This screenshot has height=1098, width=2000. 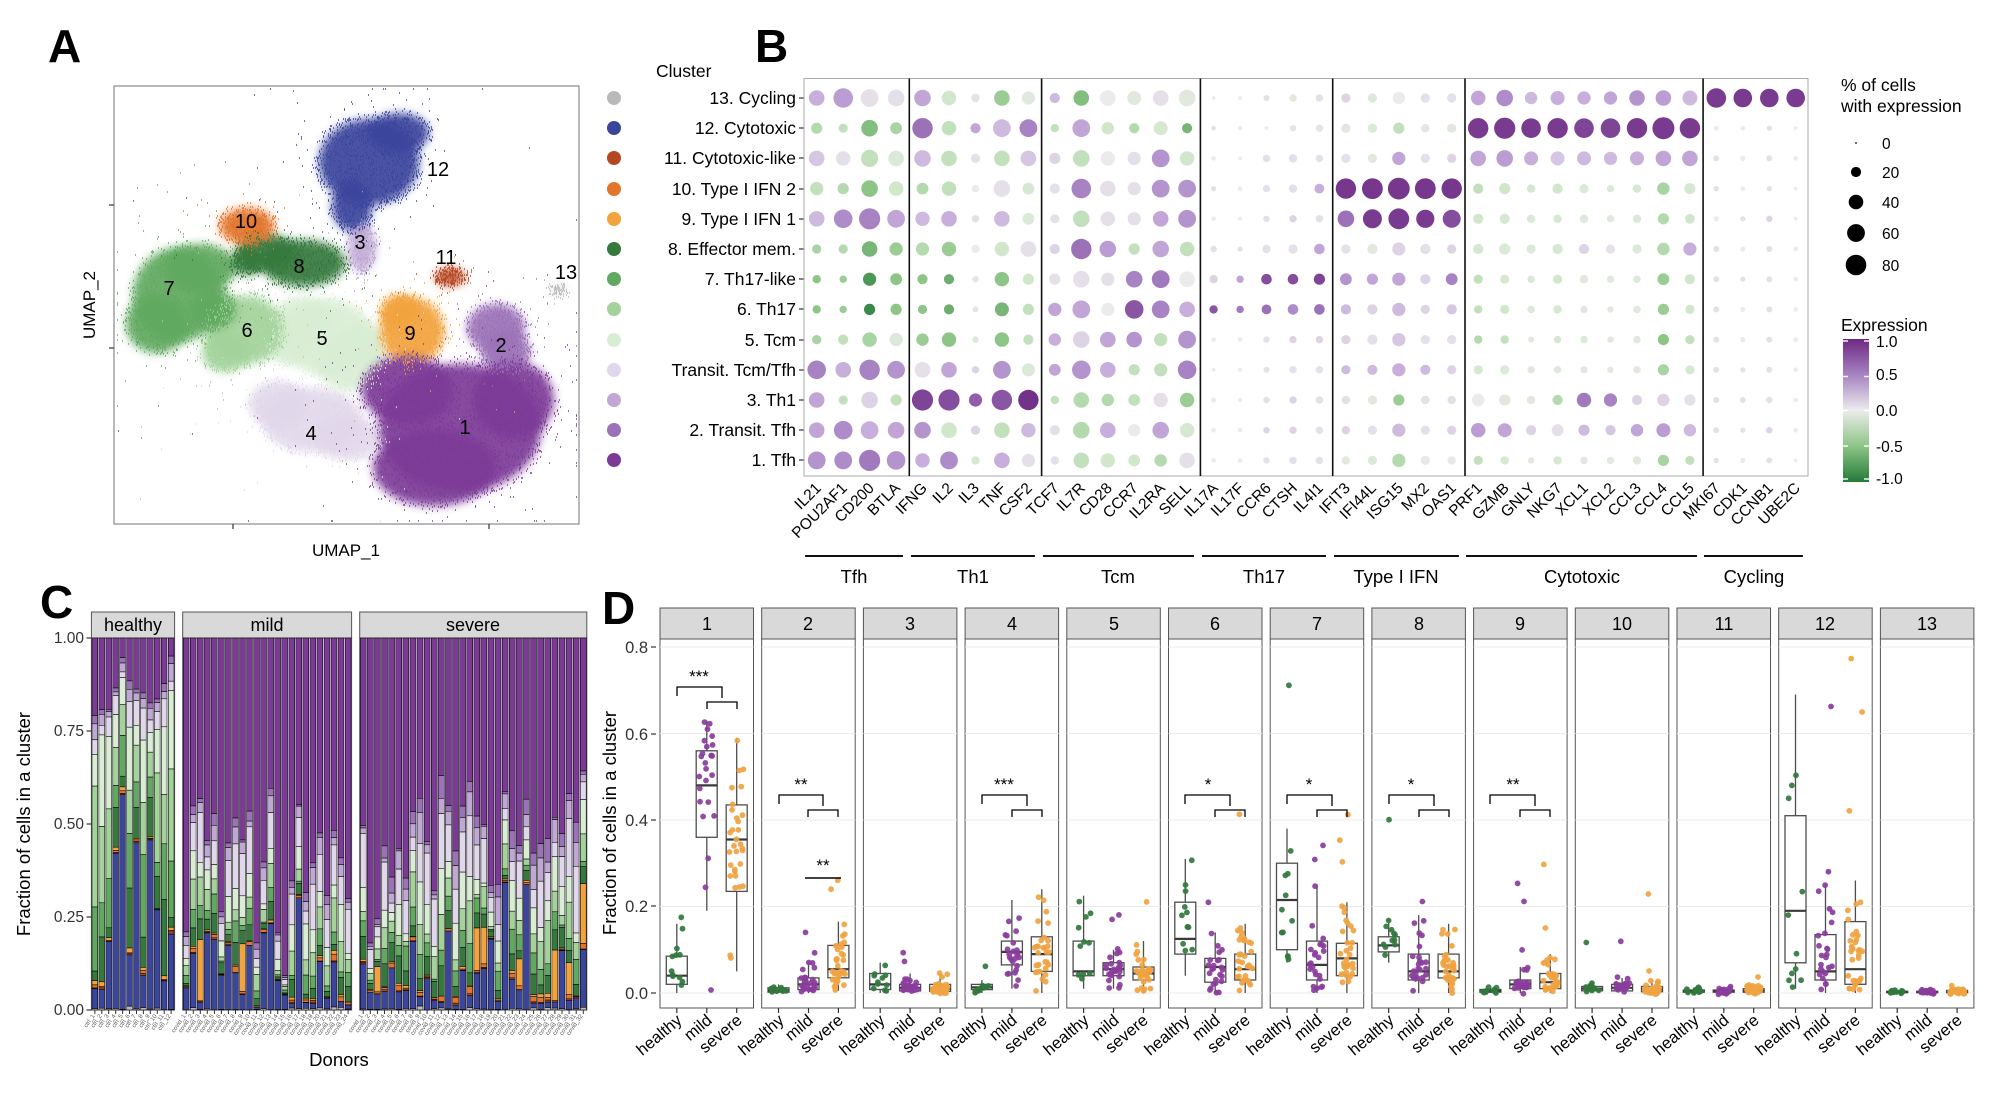 What do you see at coordinates (734, 189) in the screenshot?
I see `svg-text: 10. Type I IFN 2` at bounding box center [734, 189].